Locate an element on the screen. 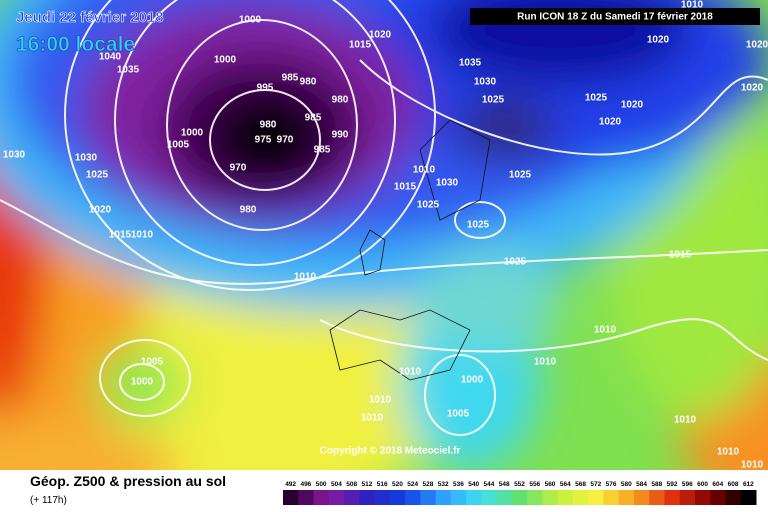 The width and height of the screenshot is (768, 512). colorbar-tick-label: 548 is located at coordinates (504, 484).